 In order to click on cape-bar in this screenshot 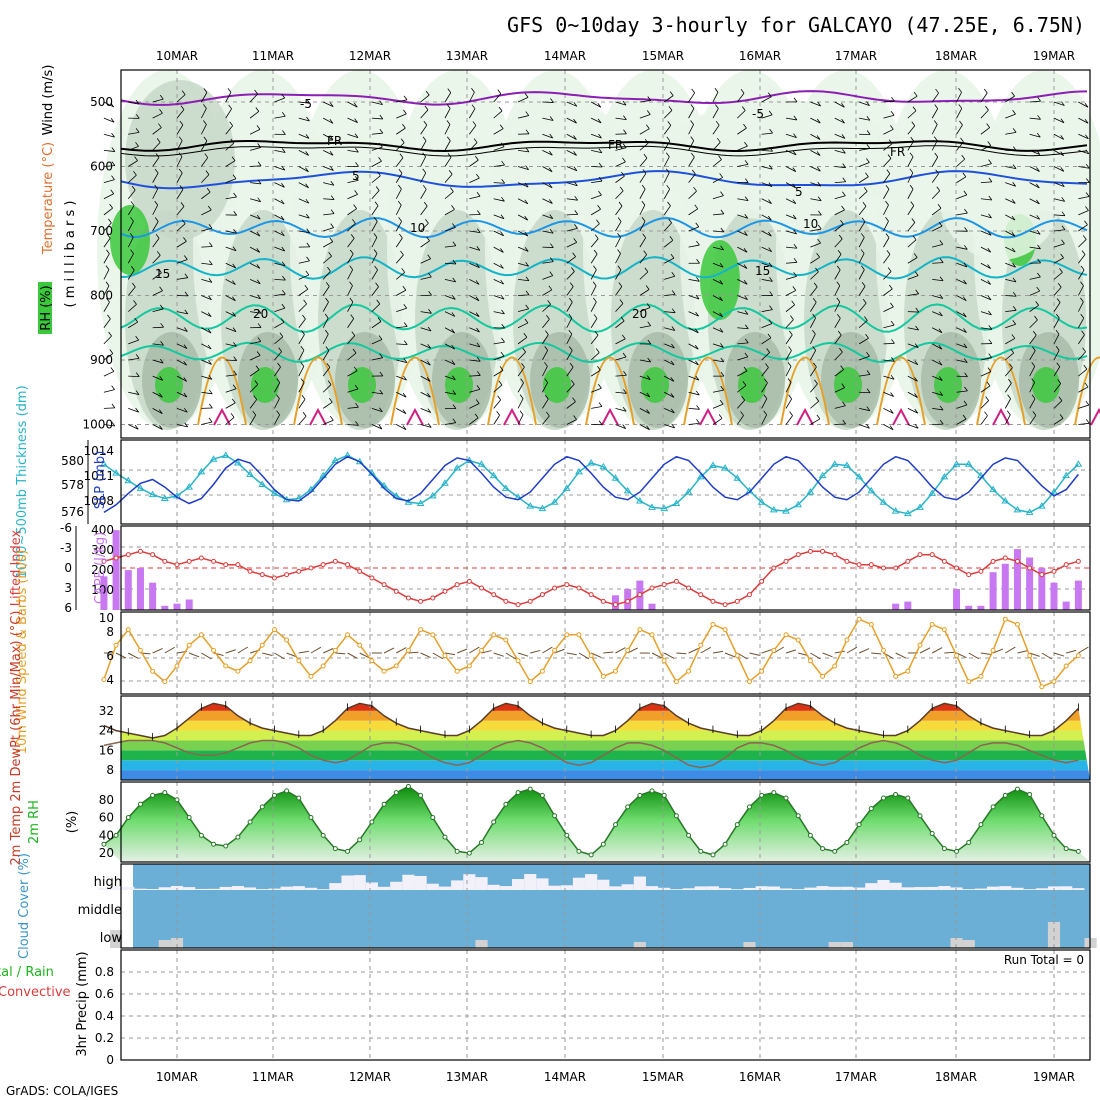, I will do `click(993, 591)`.